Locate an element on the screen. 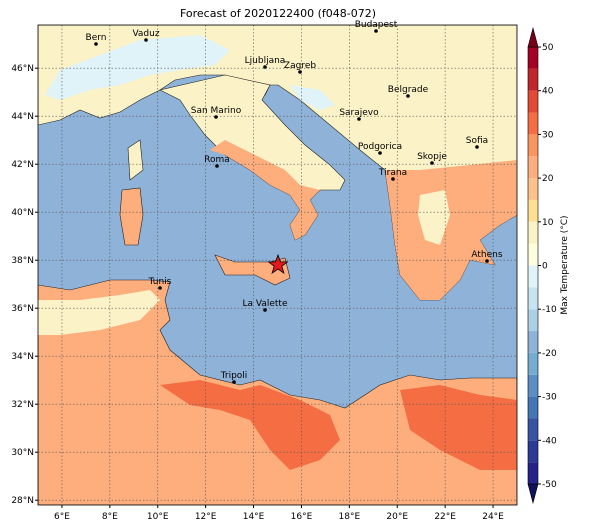 The image size is (592, 529). x-tick-label: 24°E is located at coordinates (493, 517).